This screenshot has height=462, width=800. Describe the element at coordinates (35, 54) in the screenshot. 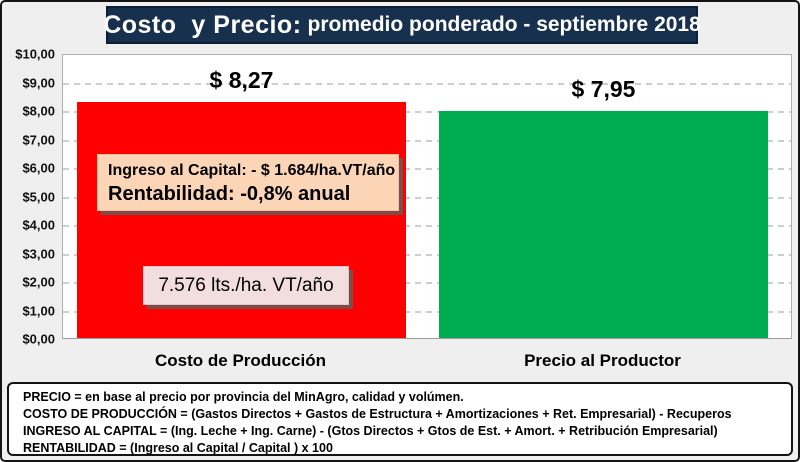

I see `y-axis-tick-label: $10,00` at that location.